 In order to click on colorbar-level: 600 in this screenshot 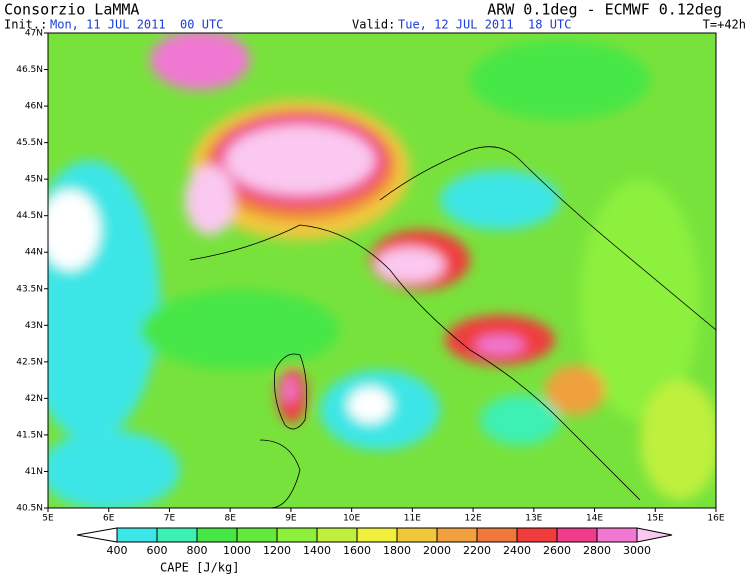, I will do `click(157, 550)`.